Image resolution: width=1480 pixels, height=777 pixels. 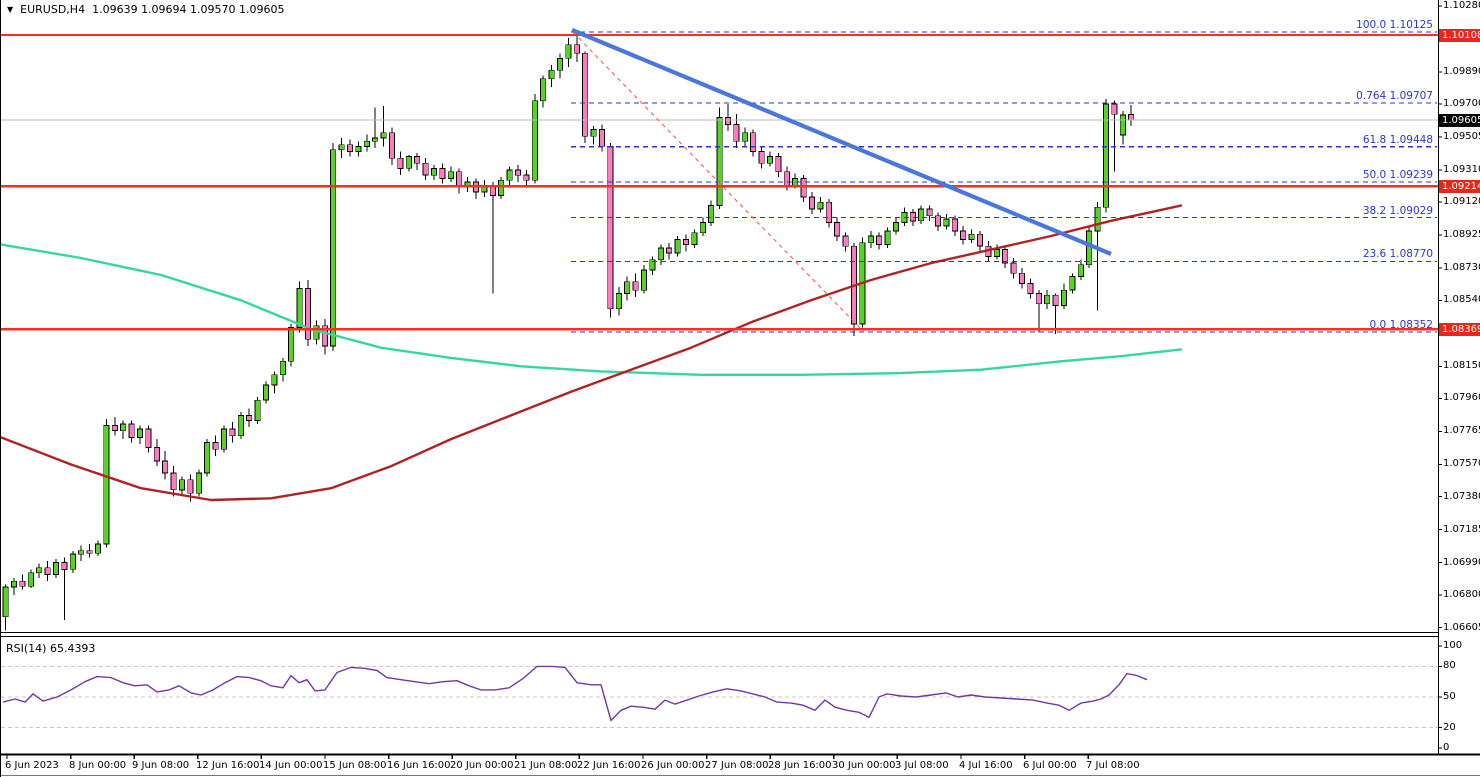 What do you see at coordinates (1394, 96) in the screenshot?
I see `fib-level-label: 0.764 1.09707` at bounding box center [1394, 96].